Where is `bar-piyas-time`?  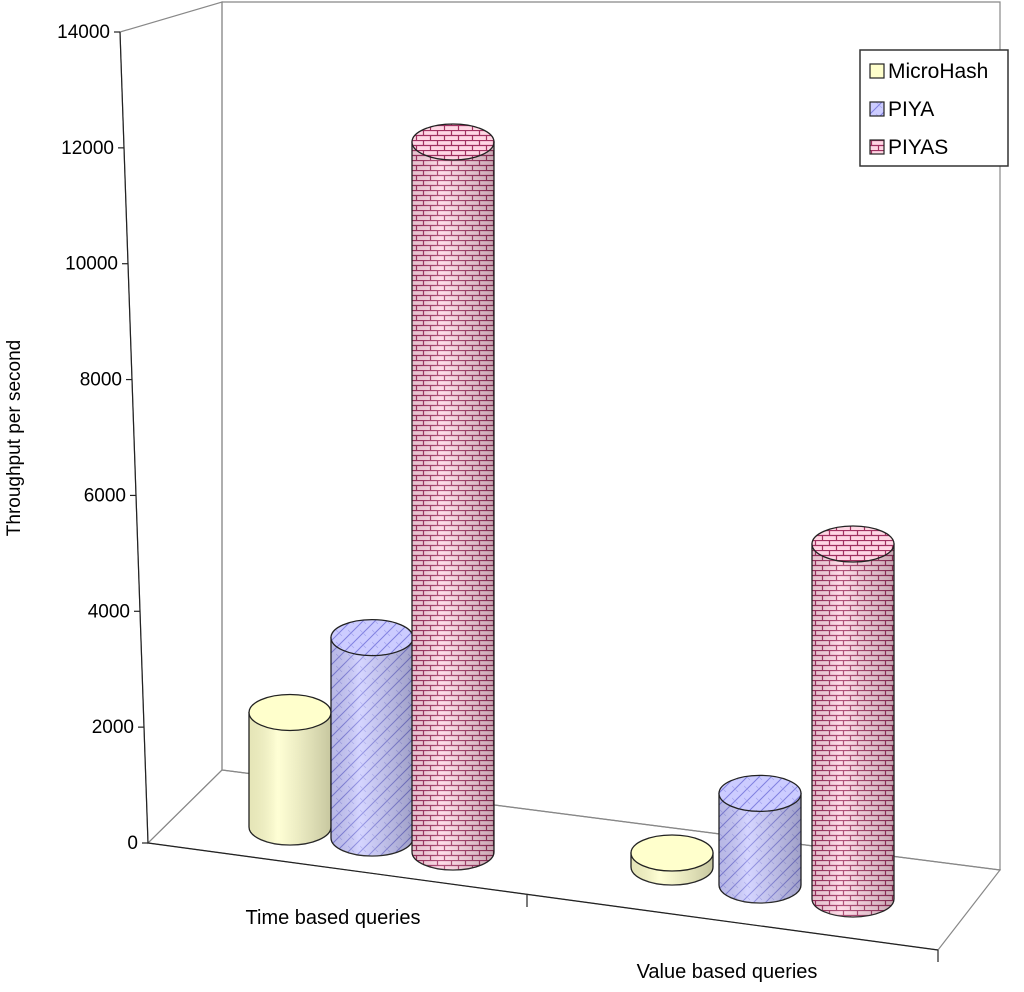
bar-piyas-time is located at coordinates (453, 497).